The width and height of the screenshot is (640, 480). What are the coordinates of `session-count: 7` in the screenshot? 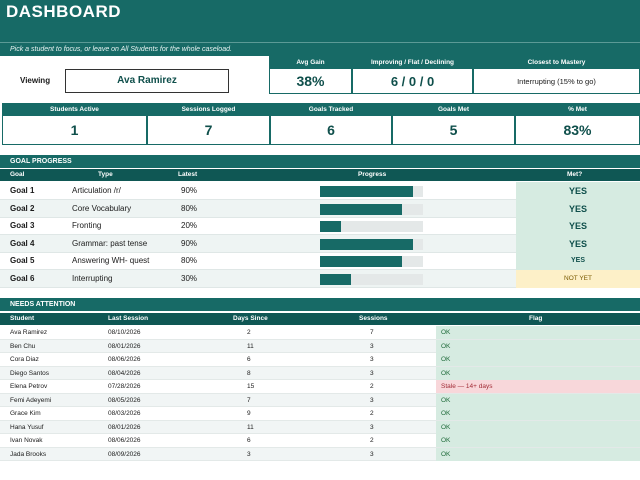 It's located at (372, 332).